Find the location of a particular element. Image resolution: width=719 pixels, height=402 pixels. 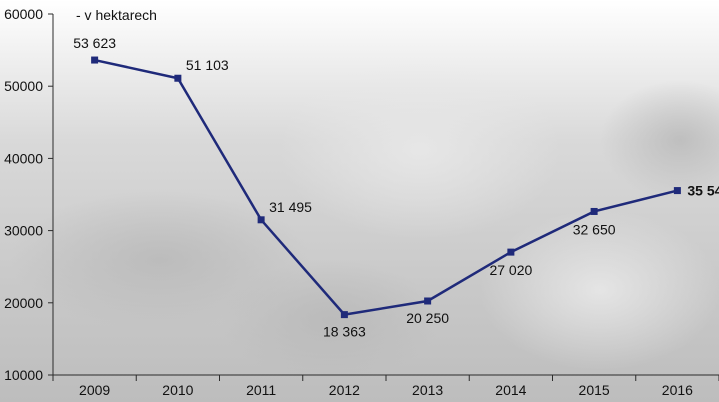

unit-label: - v hektarech is located at coordinates (116, 15).